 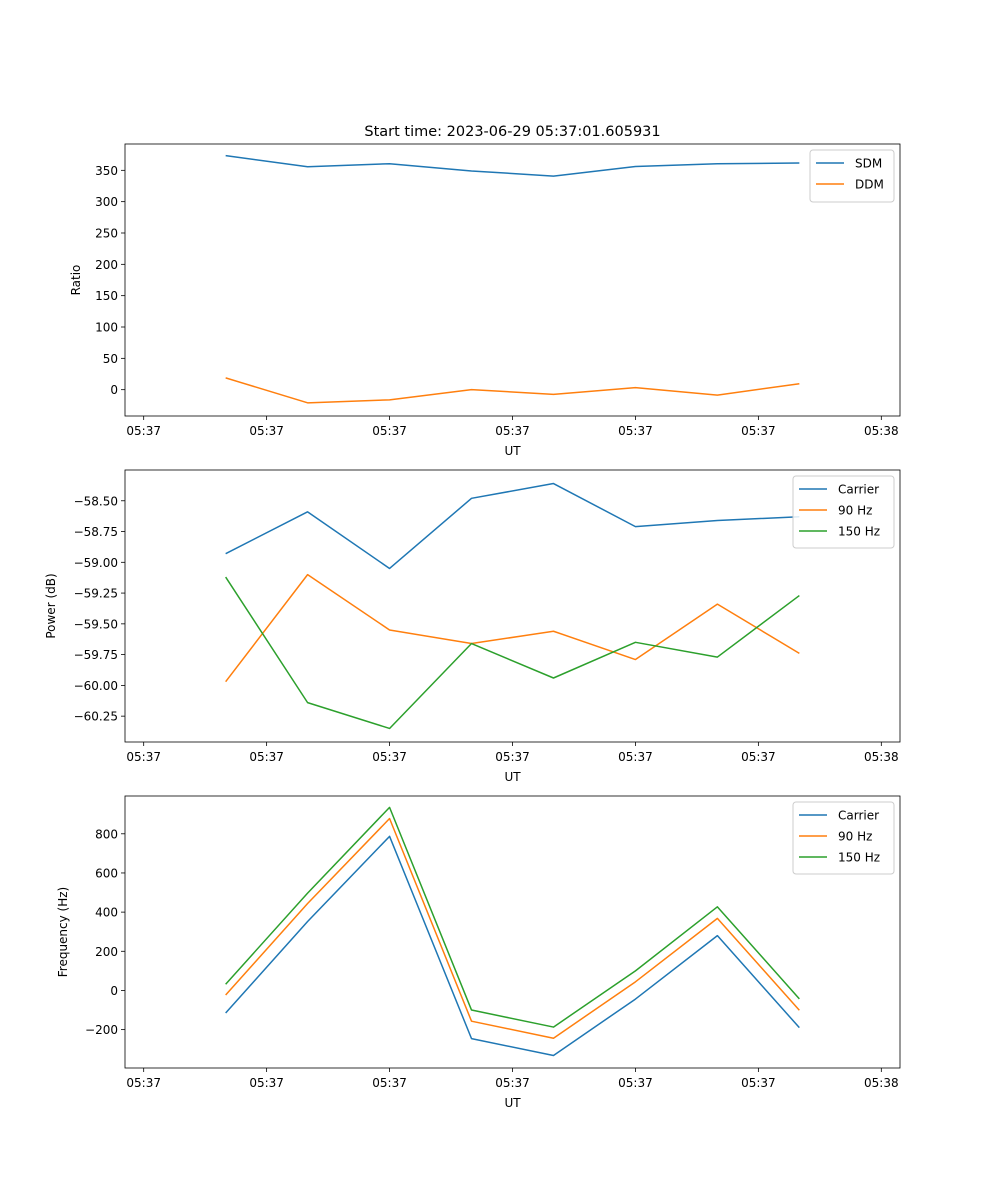 I want to click on y-axis-label: Ratio, so click(x=76, y=280).